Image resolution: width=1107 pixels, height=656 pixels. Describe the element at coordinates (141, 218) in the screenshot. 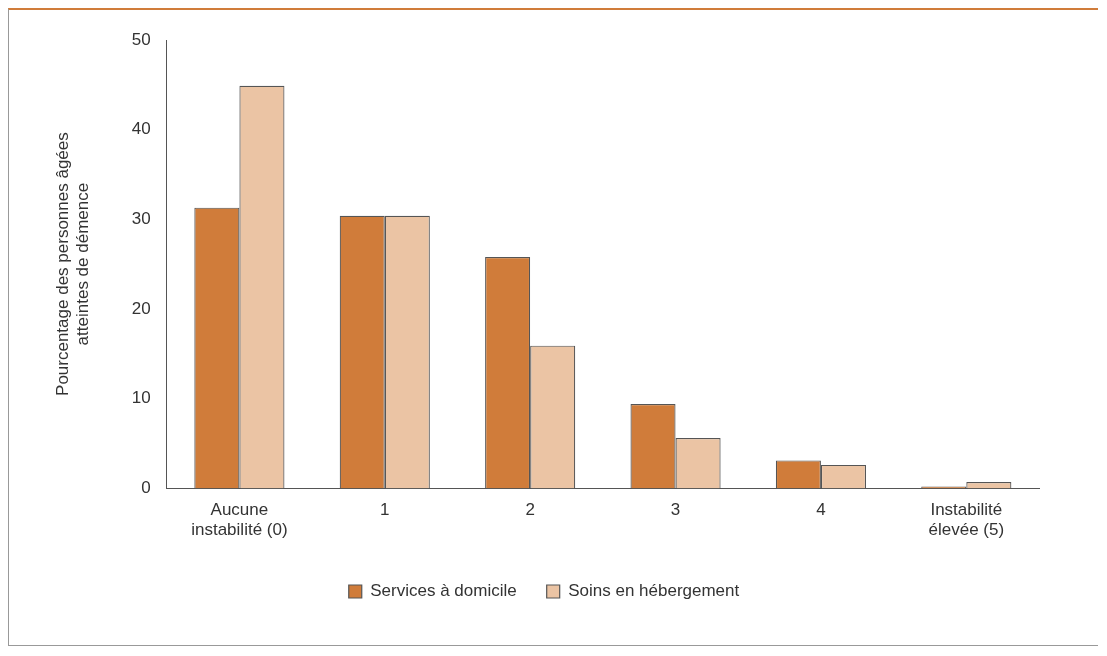

I see `y-tick-label: 30` at that location.